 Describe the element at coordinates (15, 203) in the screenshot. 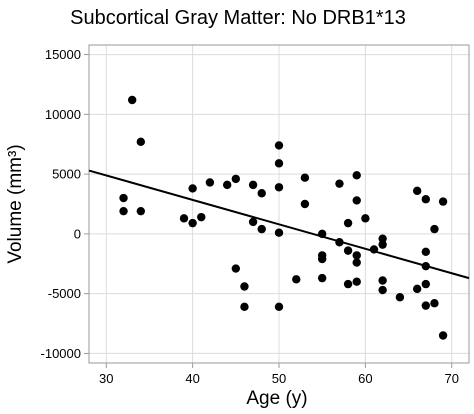

I see `y-axis-title: Volume (mm³)` at that location.